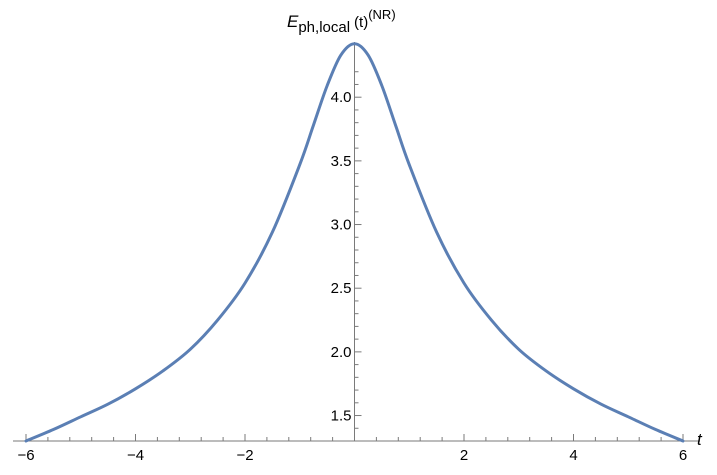 The height and width of the screenshot is (475, 717). What do you see at coordinates (25, 455) in the screenshot?
I see `x-tick-label: −6` at bounding box center [25, 455].